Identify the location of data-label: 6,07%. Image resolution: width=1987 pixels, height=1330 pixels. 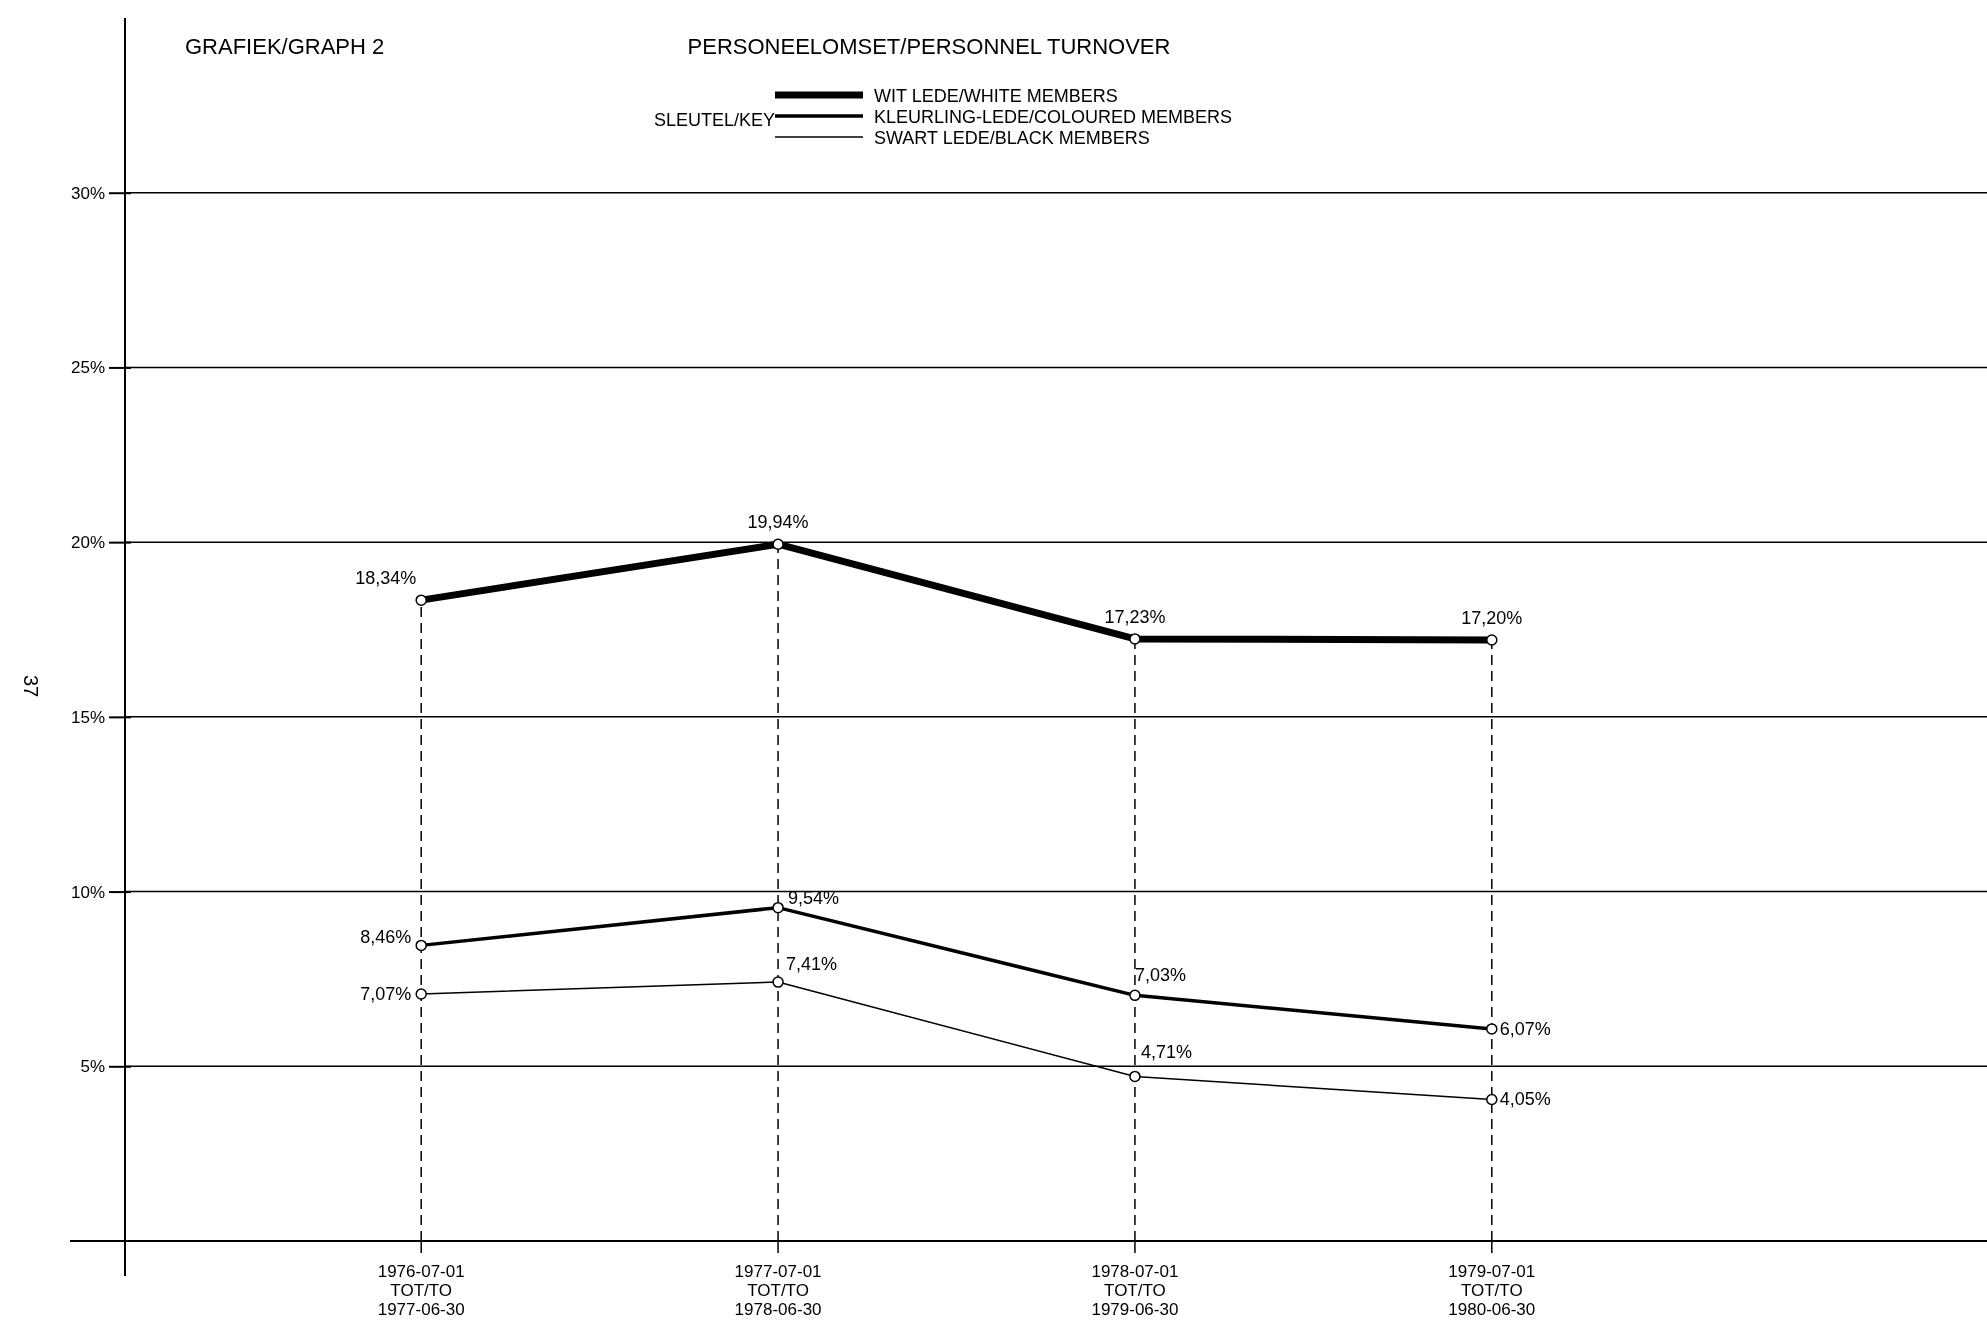
(1525, 1028).